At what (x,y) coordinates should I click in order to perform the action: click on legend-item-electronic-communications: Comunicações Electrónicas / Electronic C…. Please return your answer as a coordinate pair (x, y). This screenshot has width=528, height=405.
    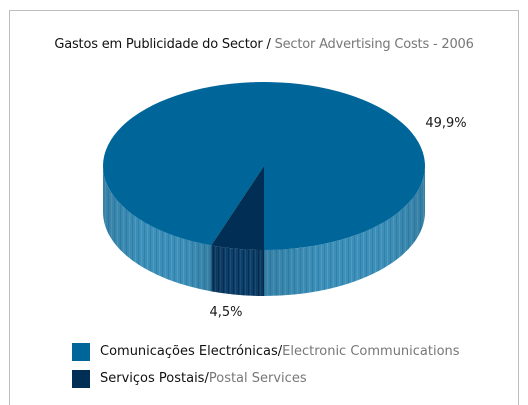
    Looking at the image, I should click on (266, 351).